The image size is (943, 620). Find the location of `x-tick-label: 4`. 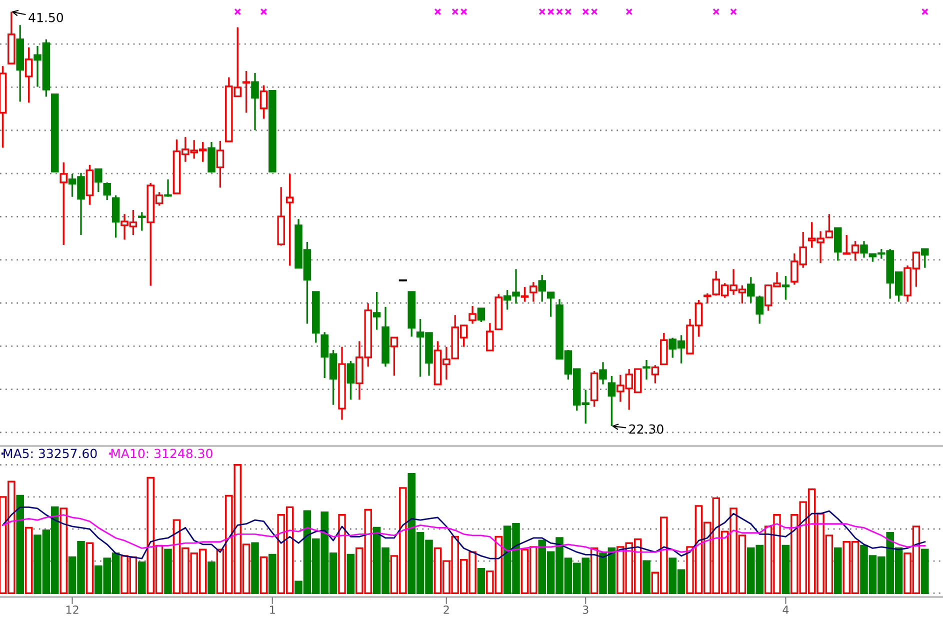

x-tick-label: 4 is located at coordinates (785, 610).